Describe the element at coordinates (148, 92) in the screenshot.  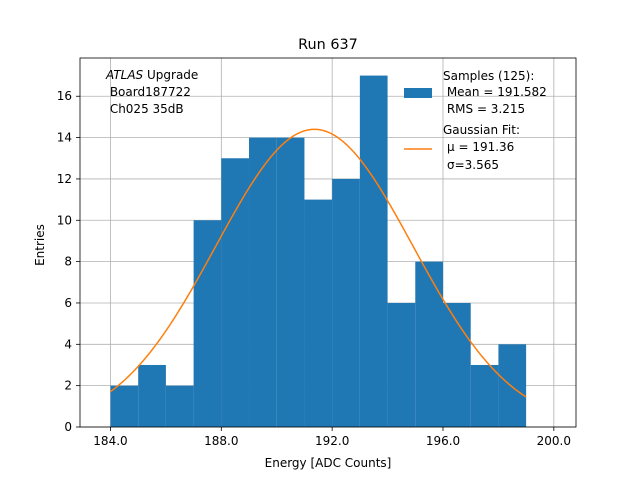
I see `annotation-line-2: Board187722` at that location.